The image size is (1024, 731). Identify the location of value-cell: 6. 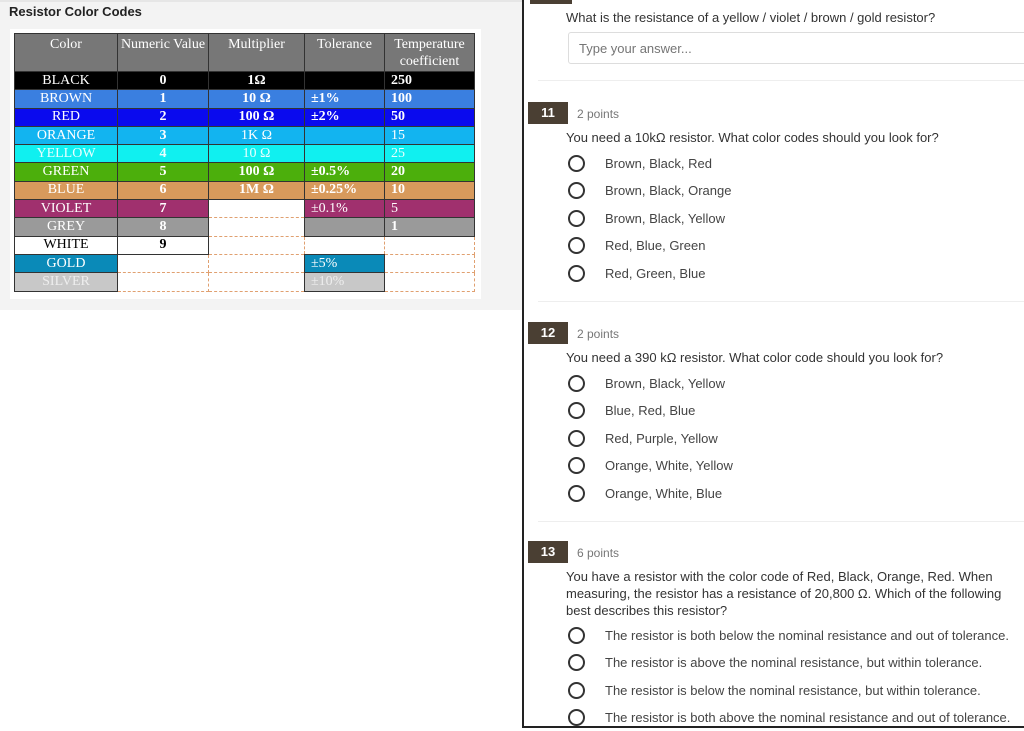
(163, 190).